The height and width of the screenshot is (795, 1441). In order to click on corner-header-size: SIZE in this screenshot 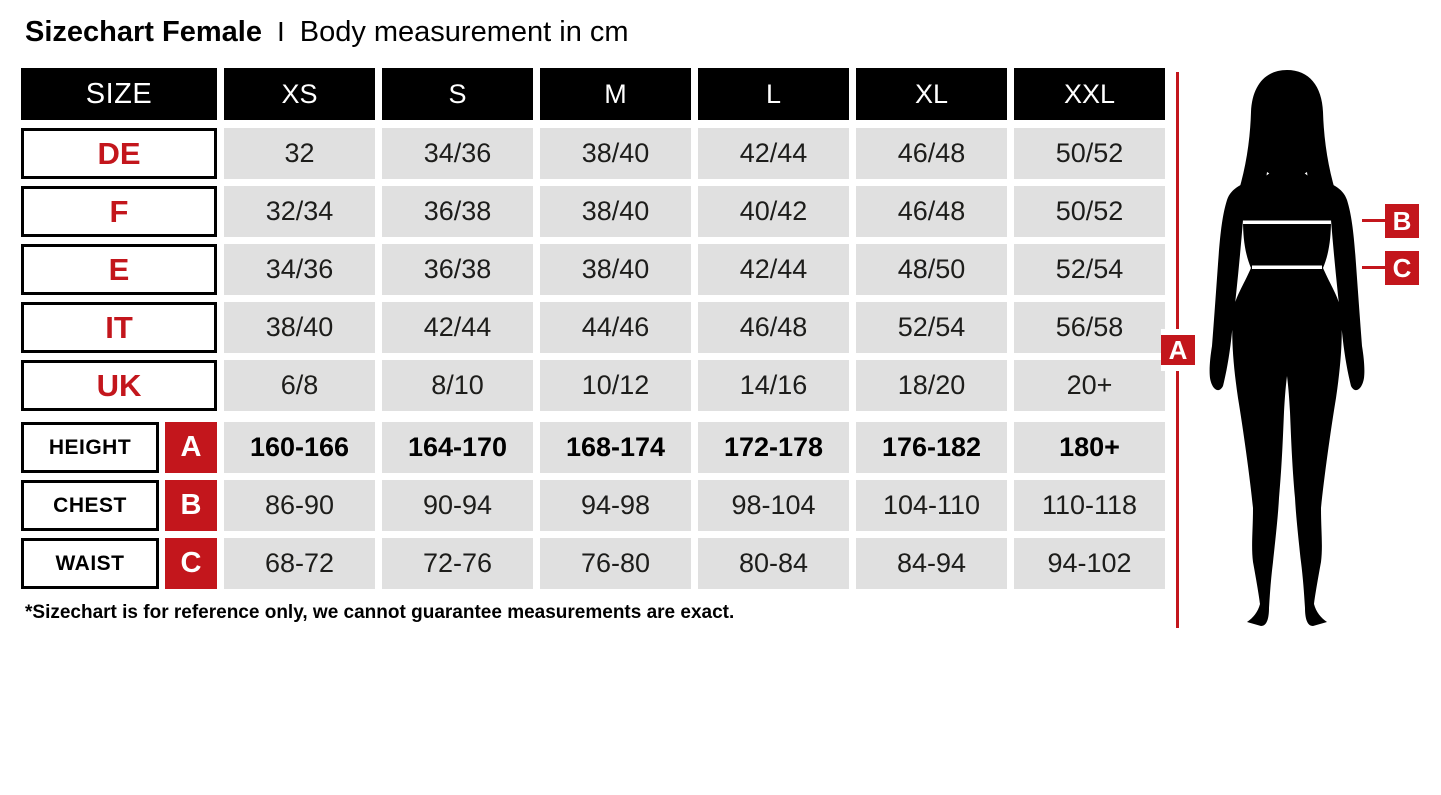, I will do `click(119, 94)`.